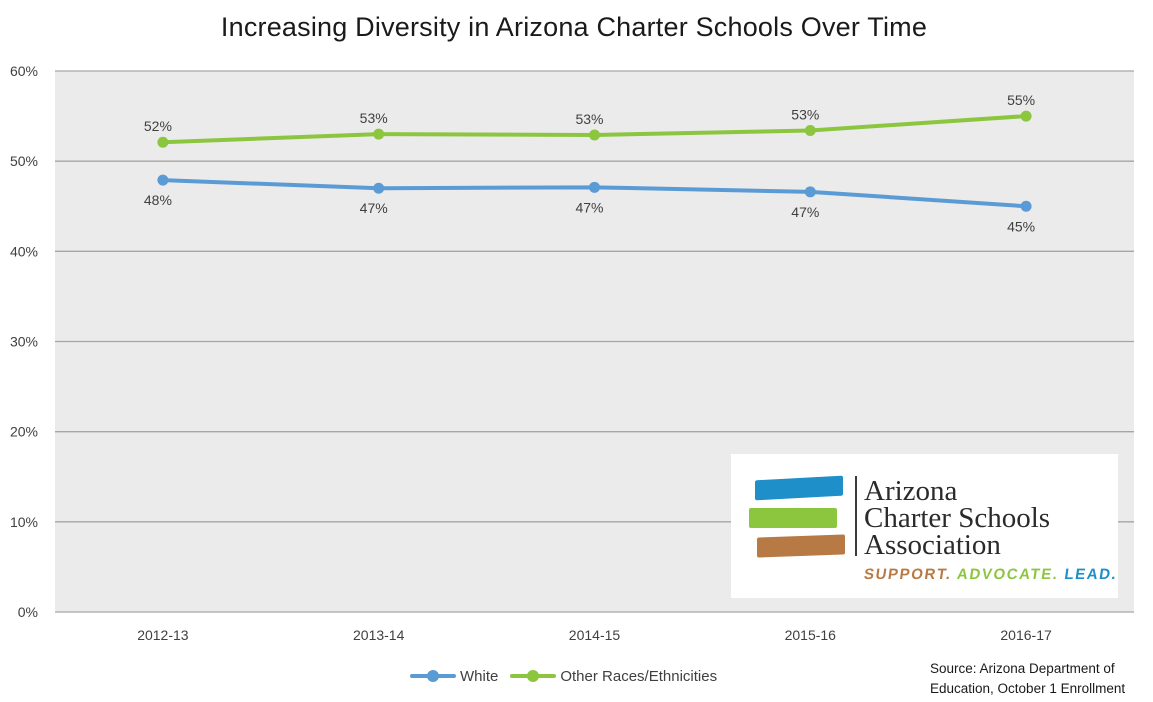  I want to click on x-tick-label: 2016-17, so click(1026, 635).